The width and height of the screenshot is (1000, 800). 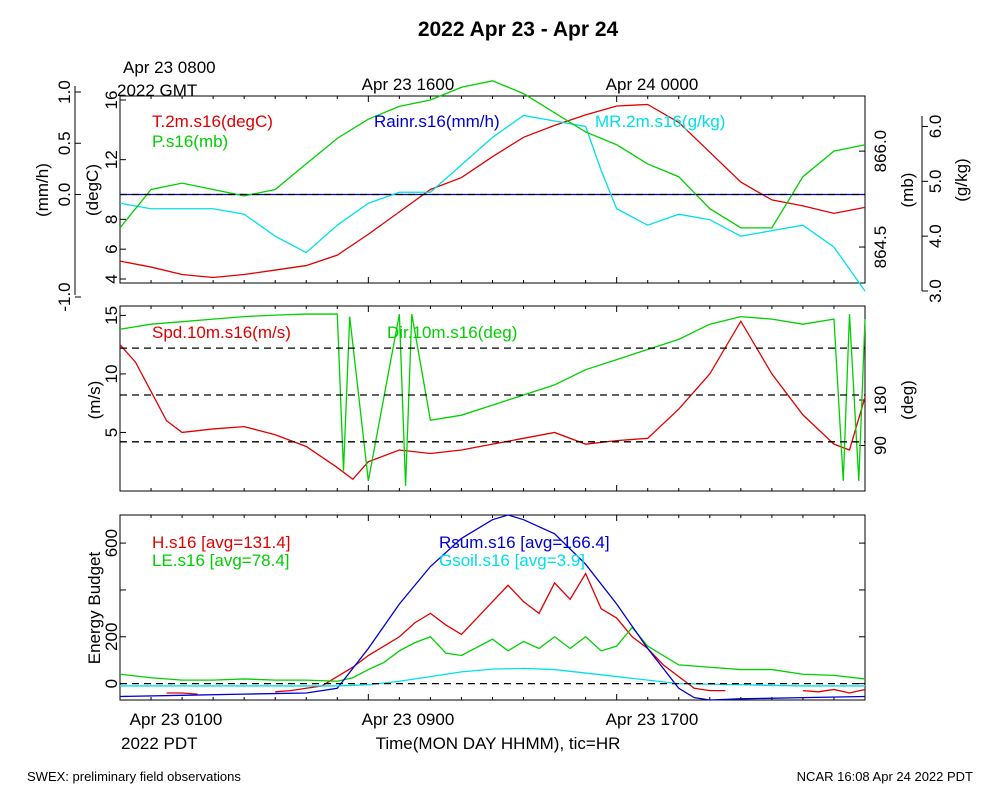 What do you see at coordinates (880, 247) in the screenshot?
I see `pres-tick-label-0: 864.5` at bounding box center [880, 247].